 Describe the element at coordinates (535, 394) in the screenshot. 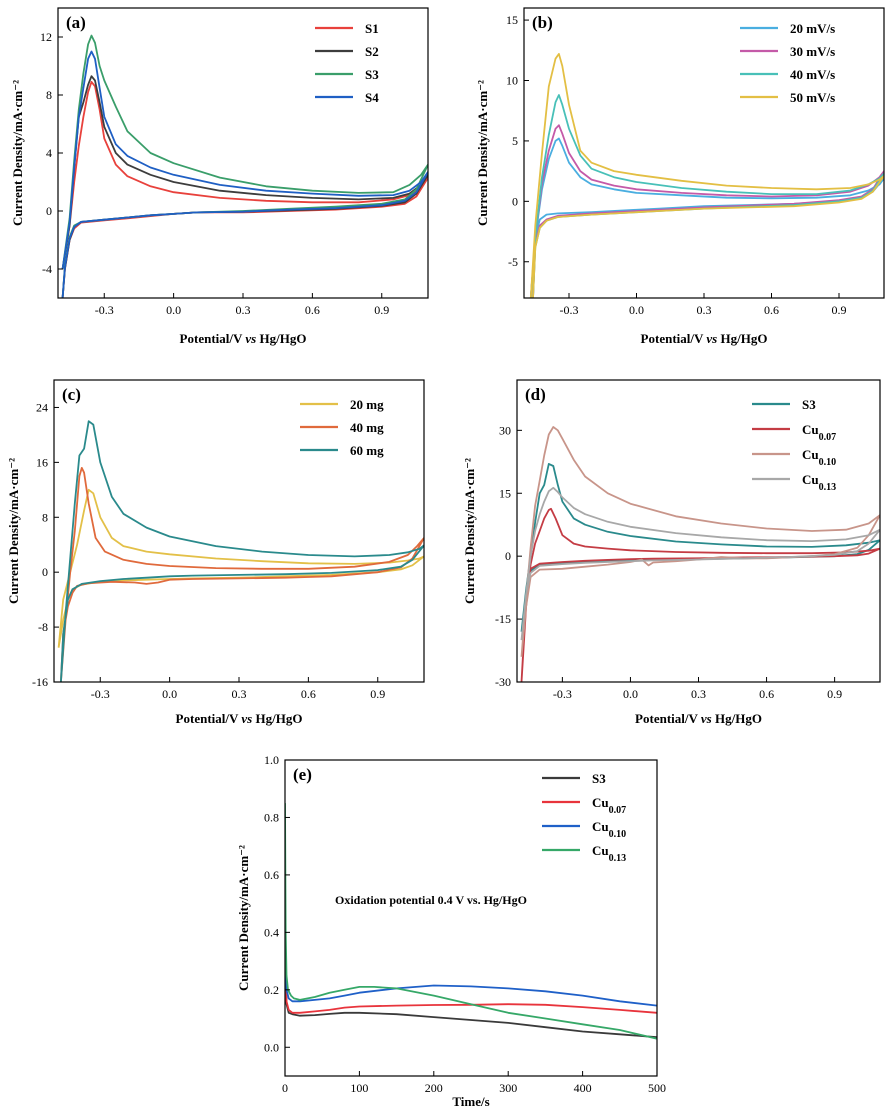

I see `panel-label: (d)` at that location.